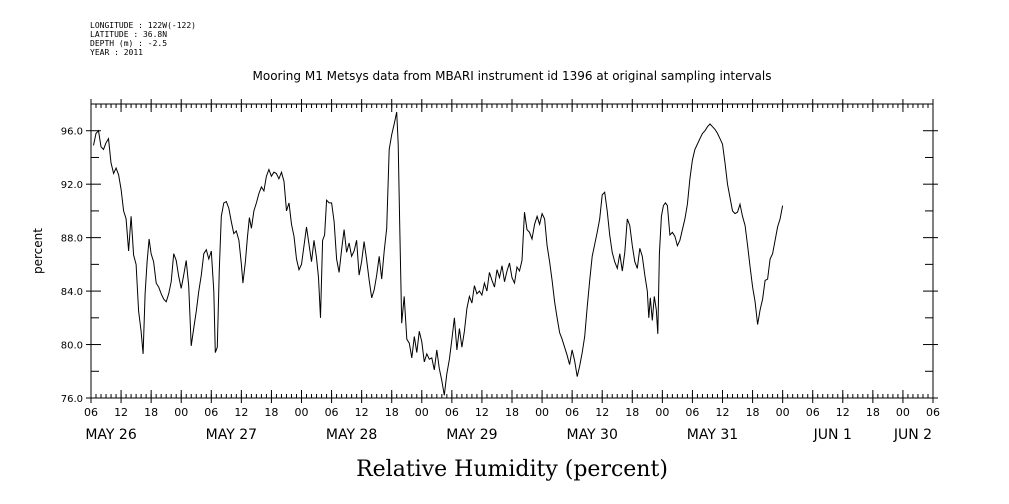 The image size is (1009, 504). What do you see at coordinates (110, 435) in the screenshot?
I see `date-label: MAY 26` at bounding box center [110, 435].